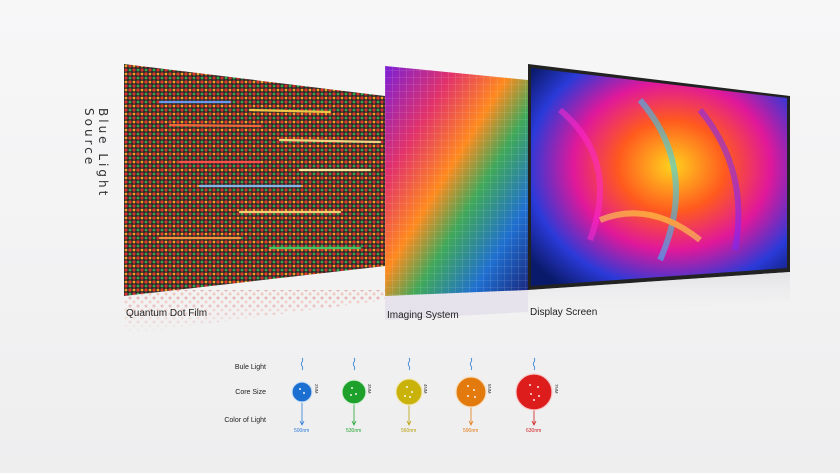 This screenshot has height=473, width=840. I want to click on display-caption: Display Screen, so click(564, 312).